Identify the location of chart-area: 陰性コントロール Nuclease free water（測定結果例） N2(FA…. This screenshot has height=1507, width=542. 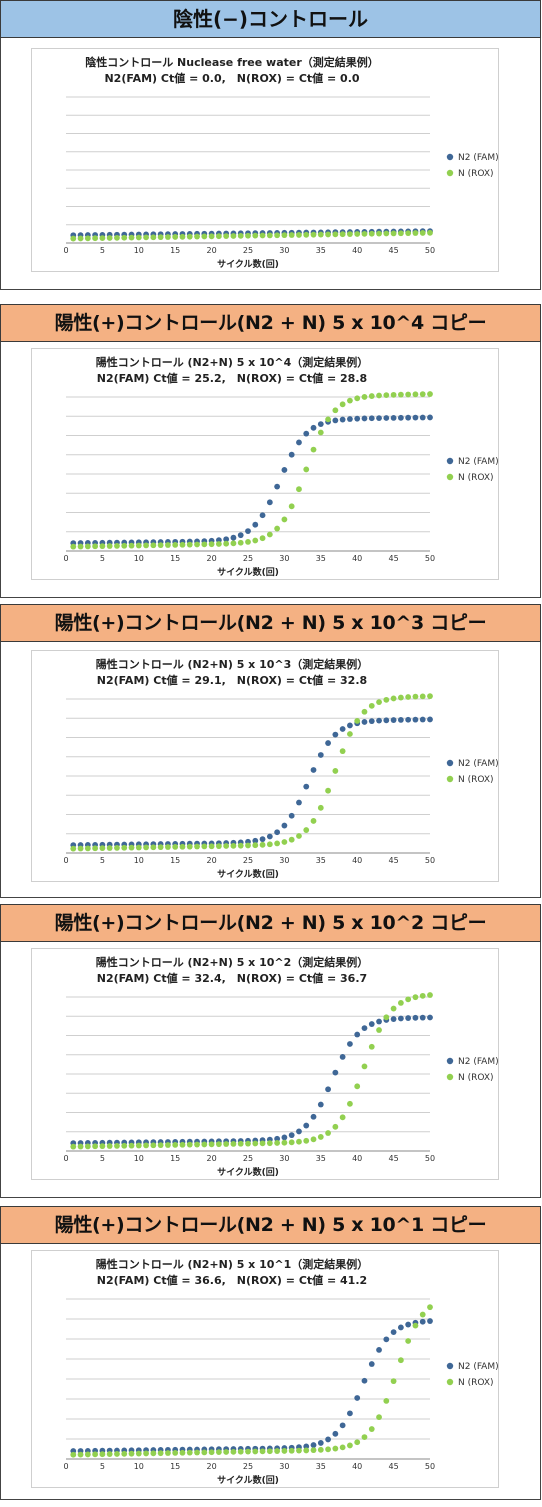
(265, 160).